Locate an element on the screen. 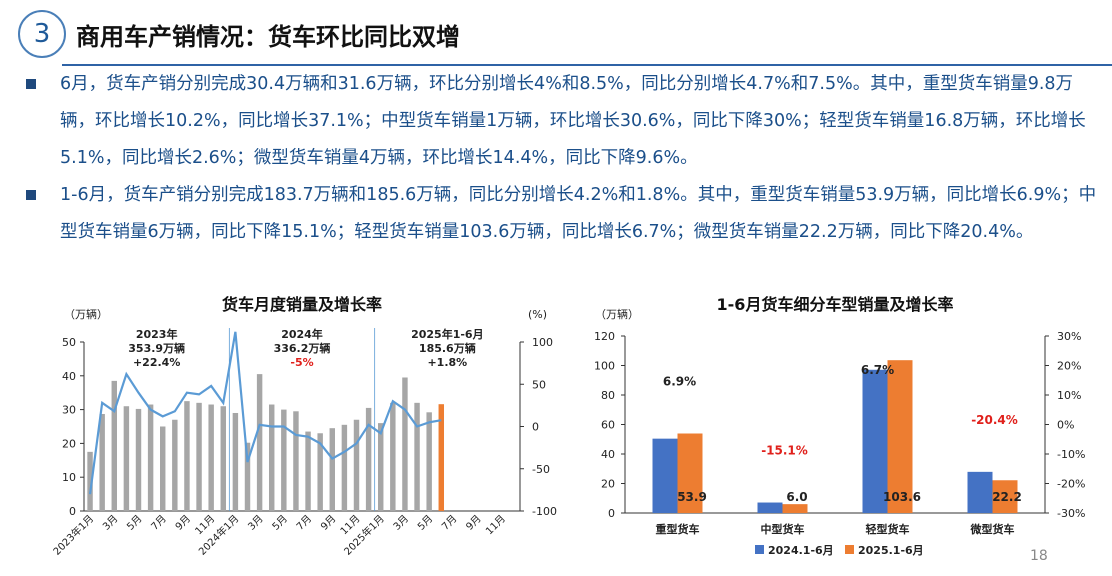  page-number: 18 is located at coordinates (1039, 556).